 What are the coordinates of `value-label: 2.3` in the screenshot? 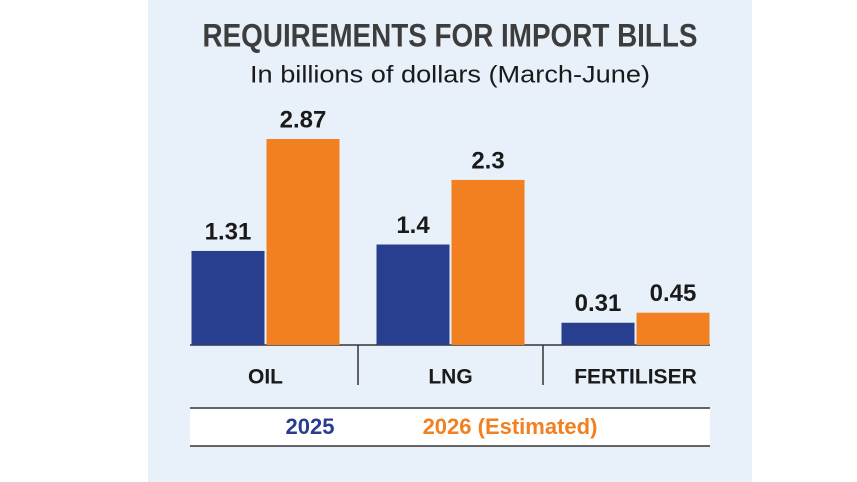 It's located at (487, 160).